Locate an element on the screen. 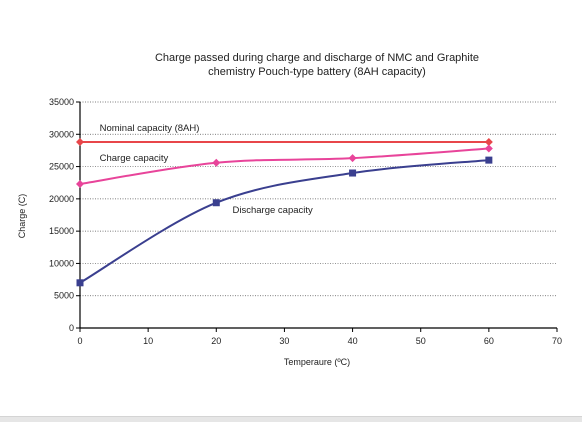 Image resolution: width=582 pixels, height=426 pixels. x-axis-label: Temperaure (ºC) is located at coordinates (317, 362).